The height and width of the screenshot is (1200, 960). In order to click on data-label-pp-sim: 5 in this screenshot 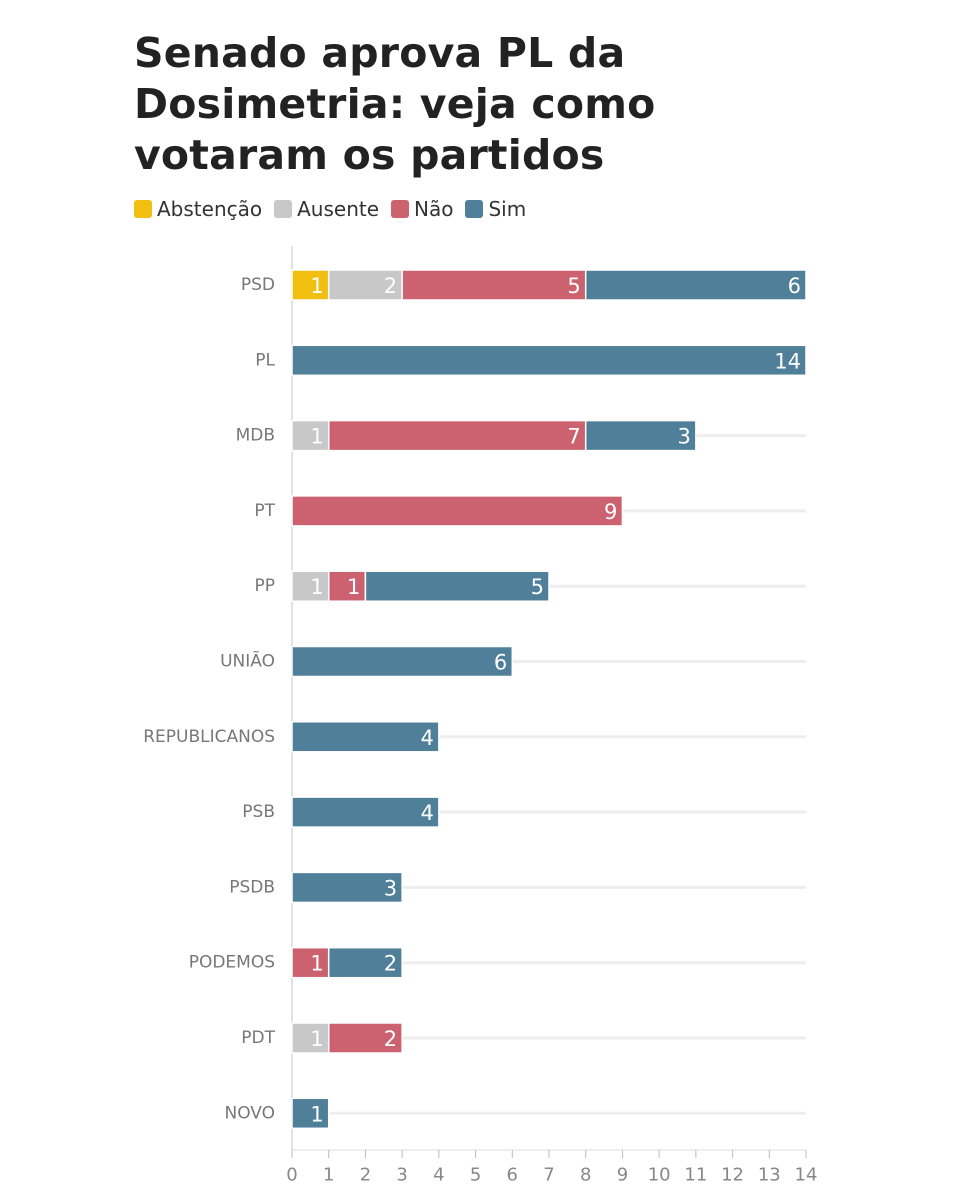, I will do `click(537, 587)`.